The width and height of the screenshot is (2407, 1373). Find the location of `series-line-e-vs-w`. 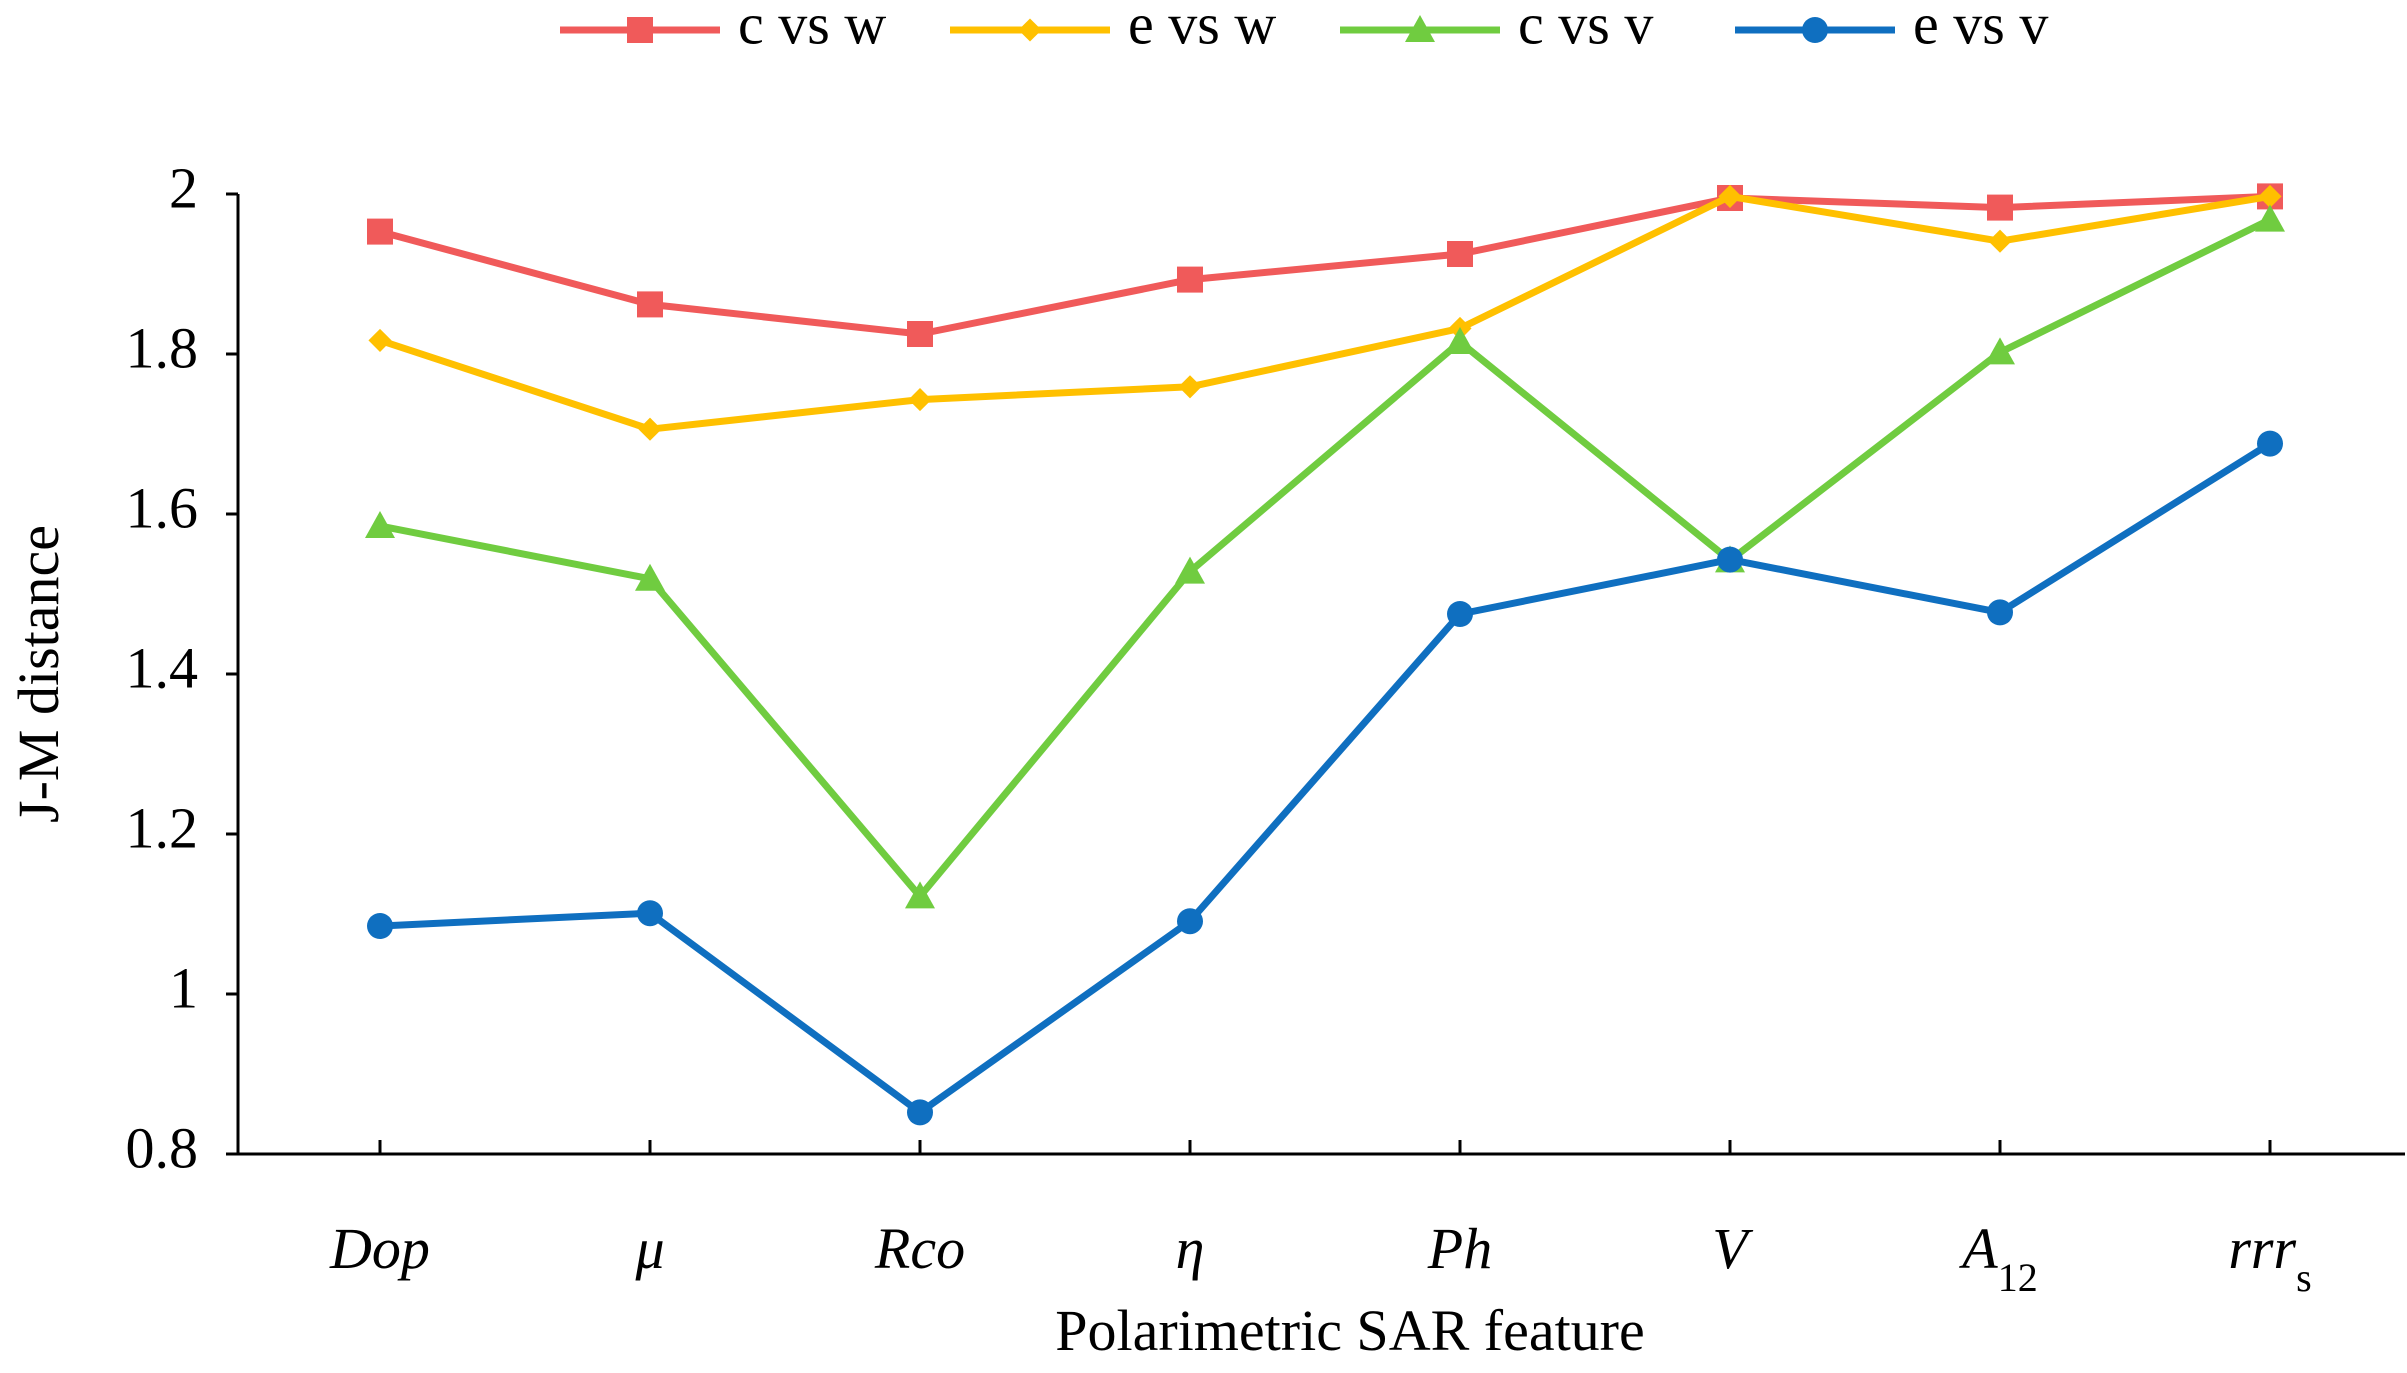

series-line-e-vs-w is located at coordinates (1324, 312).